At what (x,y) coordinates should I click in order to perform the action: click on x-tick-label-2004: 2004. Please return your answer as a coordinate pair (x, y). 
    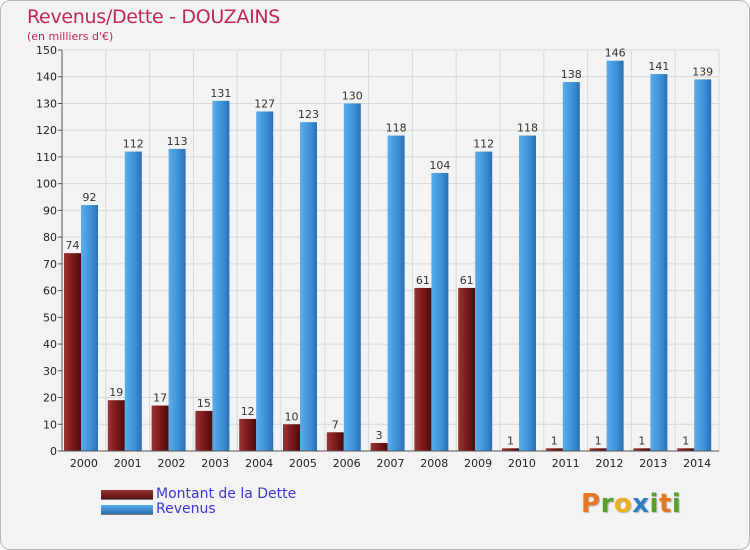
    Looking at the image, I should click on (259, 463).